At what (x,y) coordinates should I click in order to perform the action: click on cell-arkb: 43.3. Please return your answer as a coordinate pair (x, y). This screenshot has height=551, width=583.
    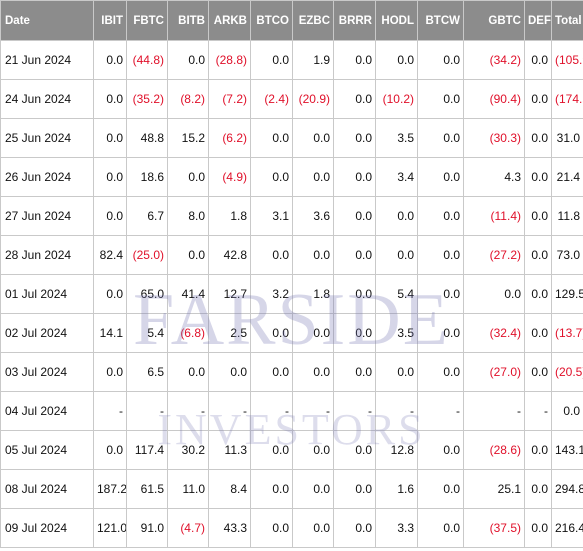
    Looking at the image, I should click on (229, 528).